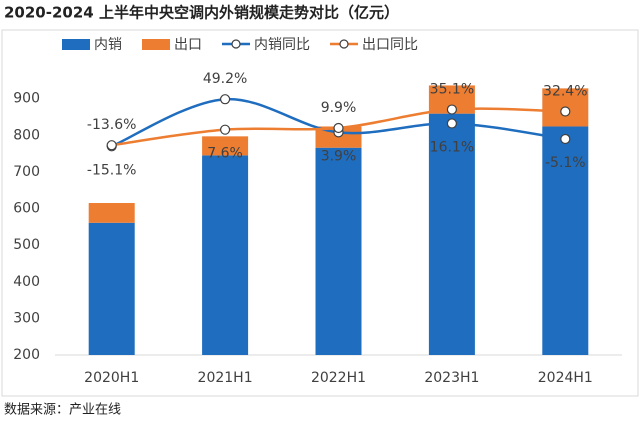 The width and height of the screenshot is (643, 427). I want to click on data-label: 32.4%, so click(565, 92).